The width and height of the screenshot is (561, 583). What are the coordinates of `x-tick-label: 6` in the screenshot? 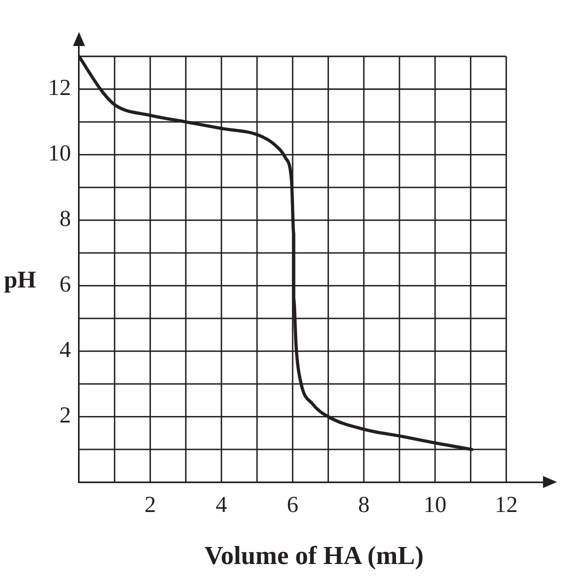 It's located at (292, 505).